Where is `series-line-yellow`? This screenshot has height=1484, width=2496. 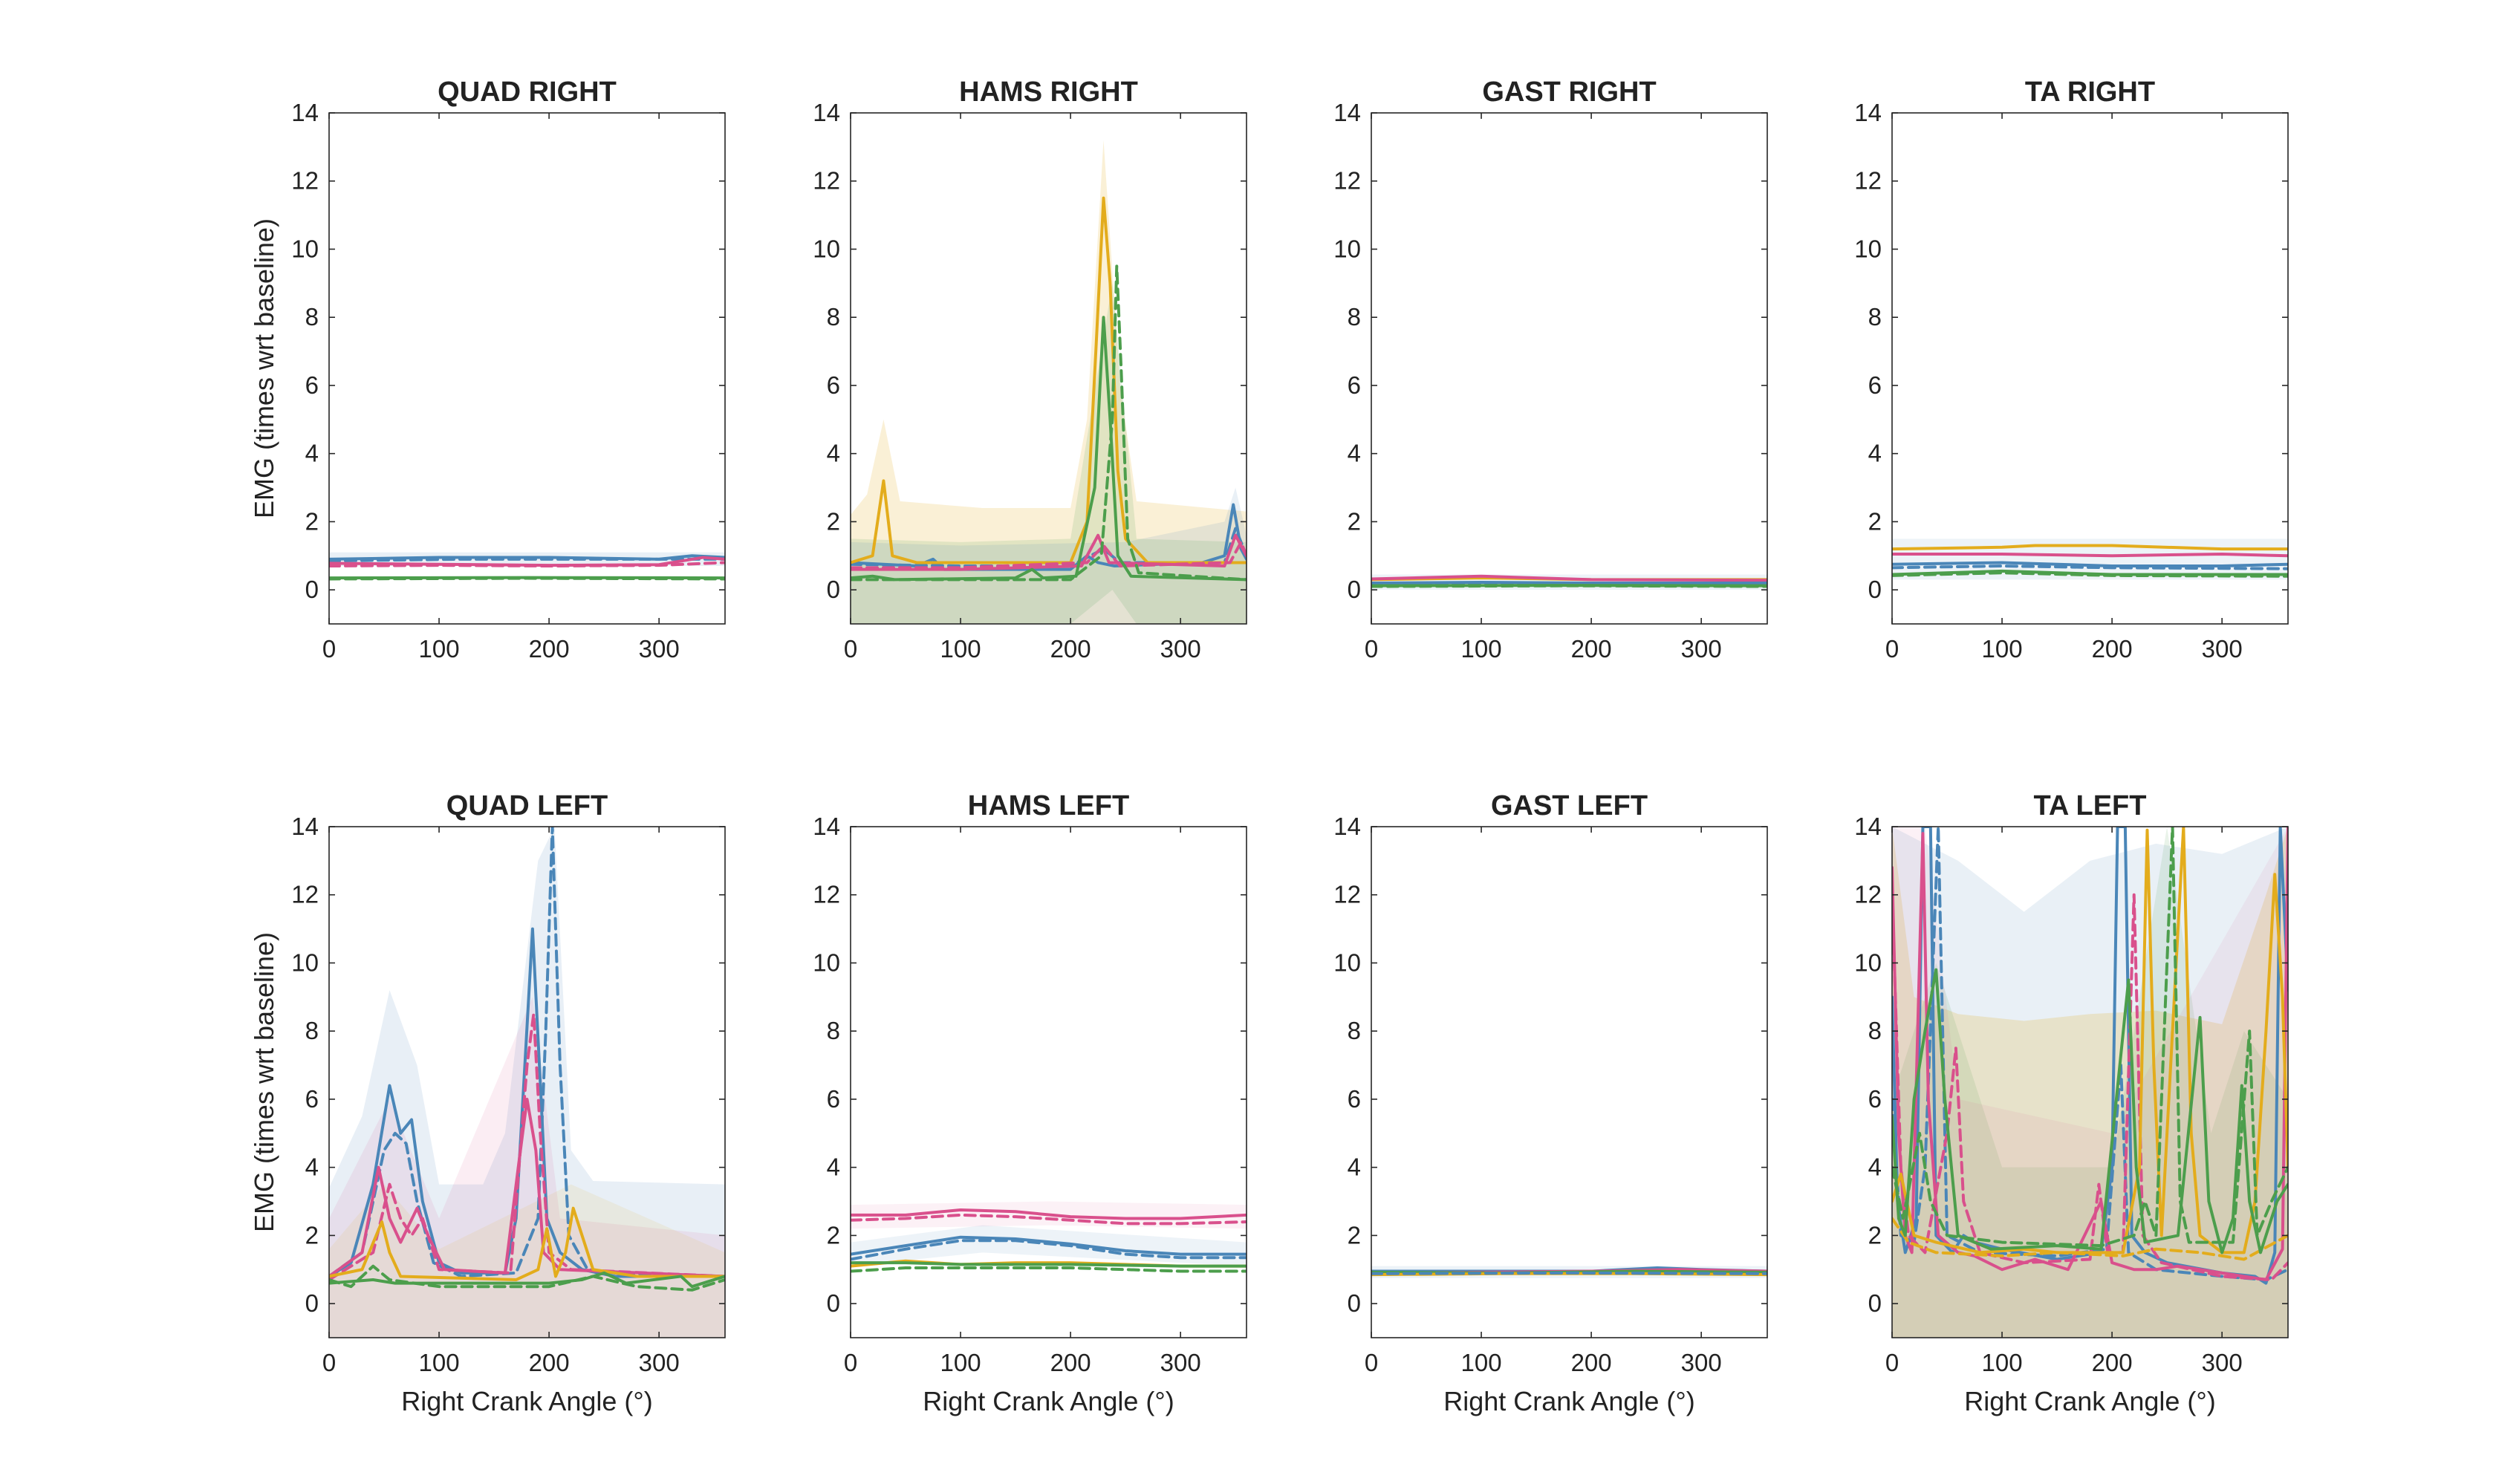 series-line-yellow is located at coordinates (2090, 1040).